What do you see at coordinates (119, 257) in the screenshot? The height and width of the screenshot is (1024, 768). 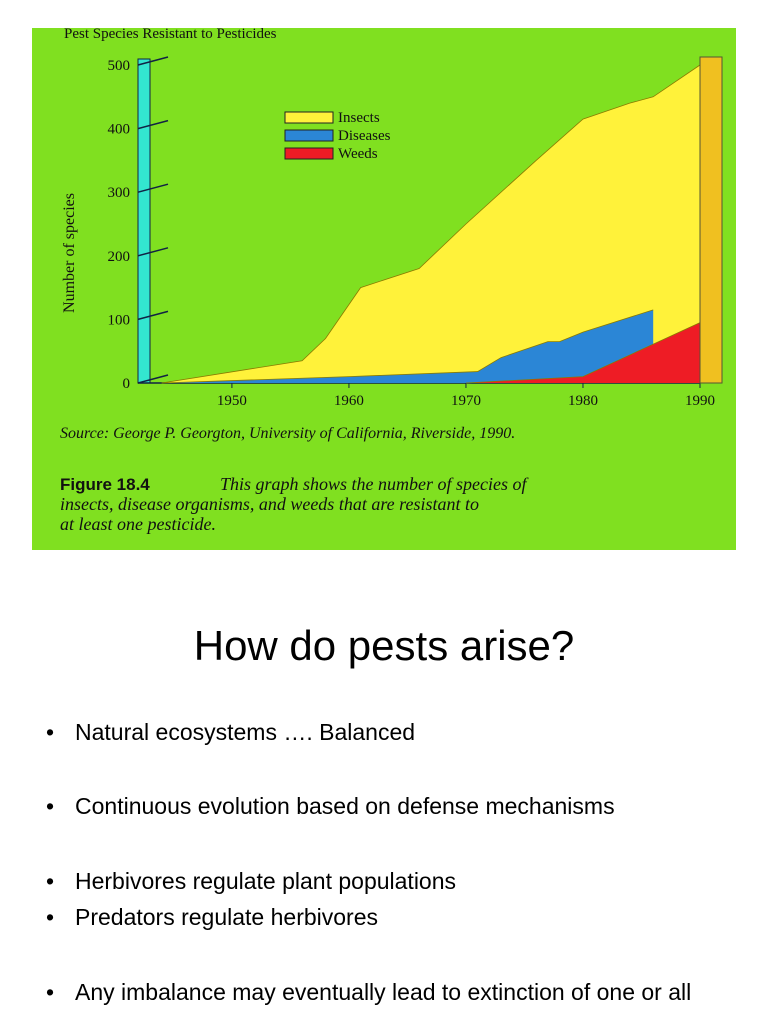 I see `y-tick-label: 200` at bounding box center [119, 257].